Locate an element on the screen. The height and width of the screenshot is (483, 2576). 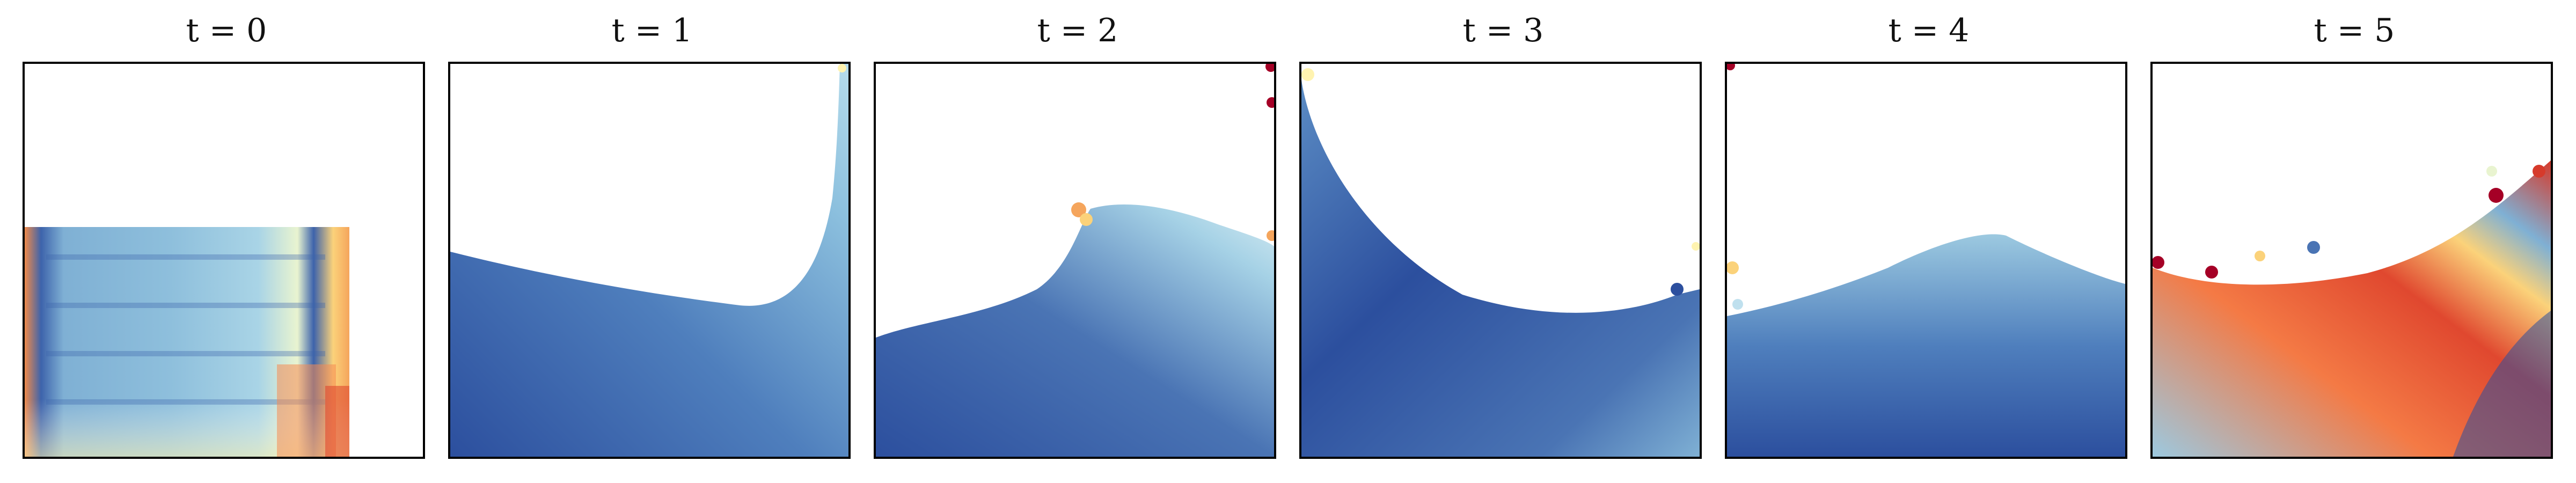
panel-title: t = 1 is located at coordinates (652, 30).